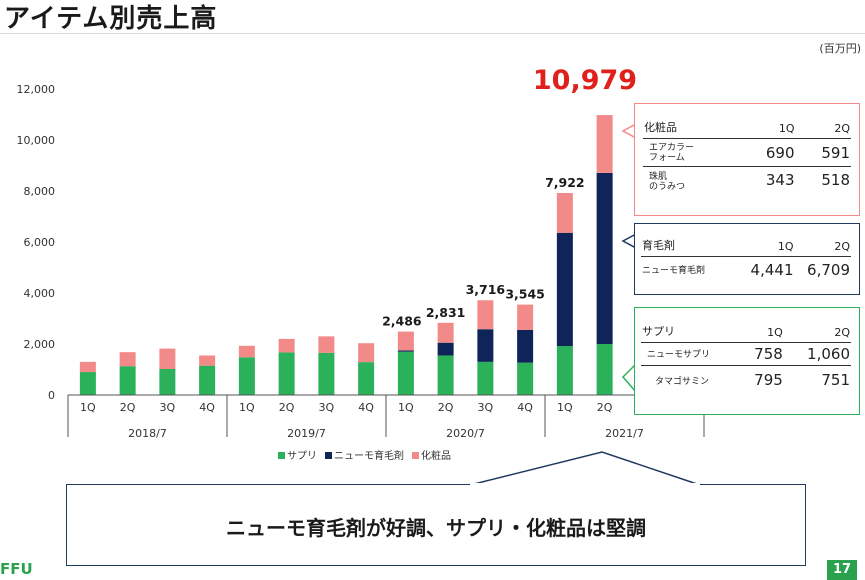 This screenshot has height=580, width=865. I want to click on supplement-row1-q2: 1,060, so click(828, 354).